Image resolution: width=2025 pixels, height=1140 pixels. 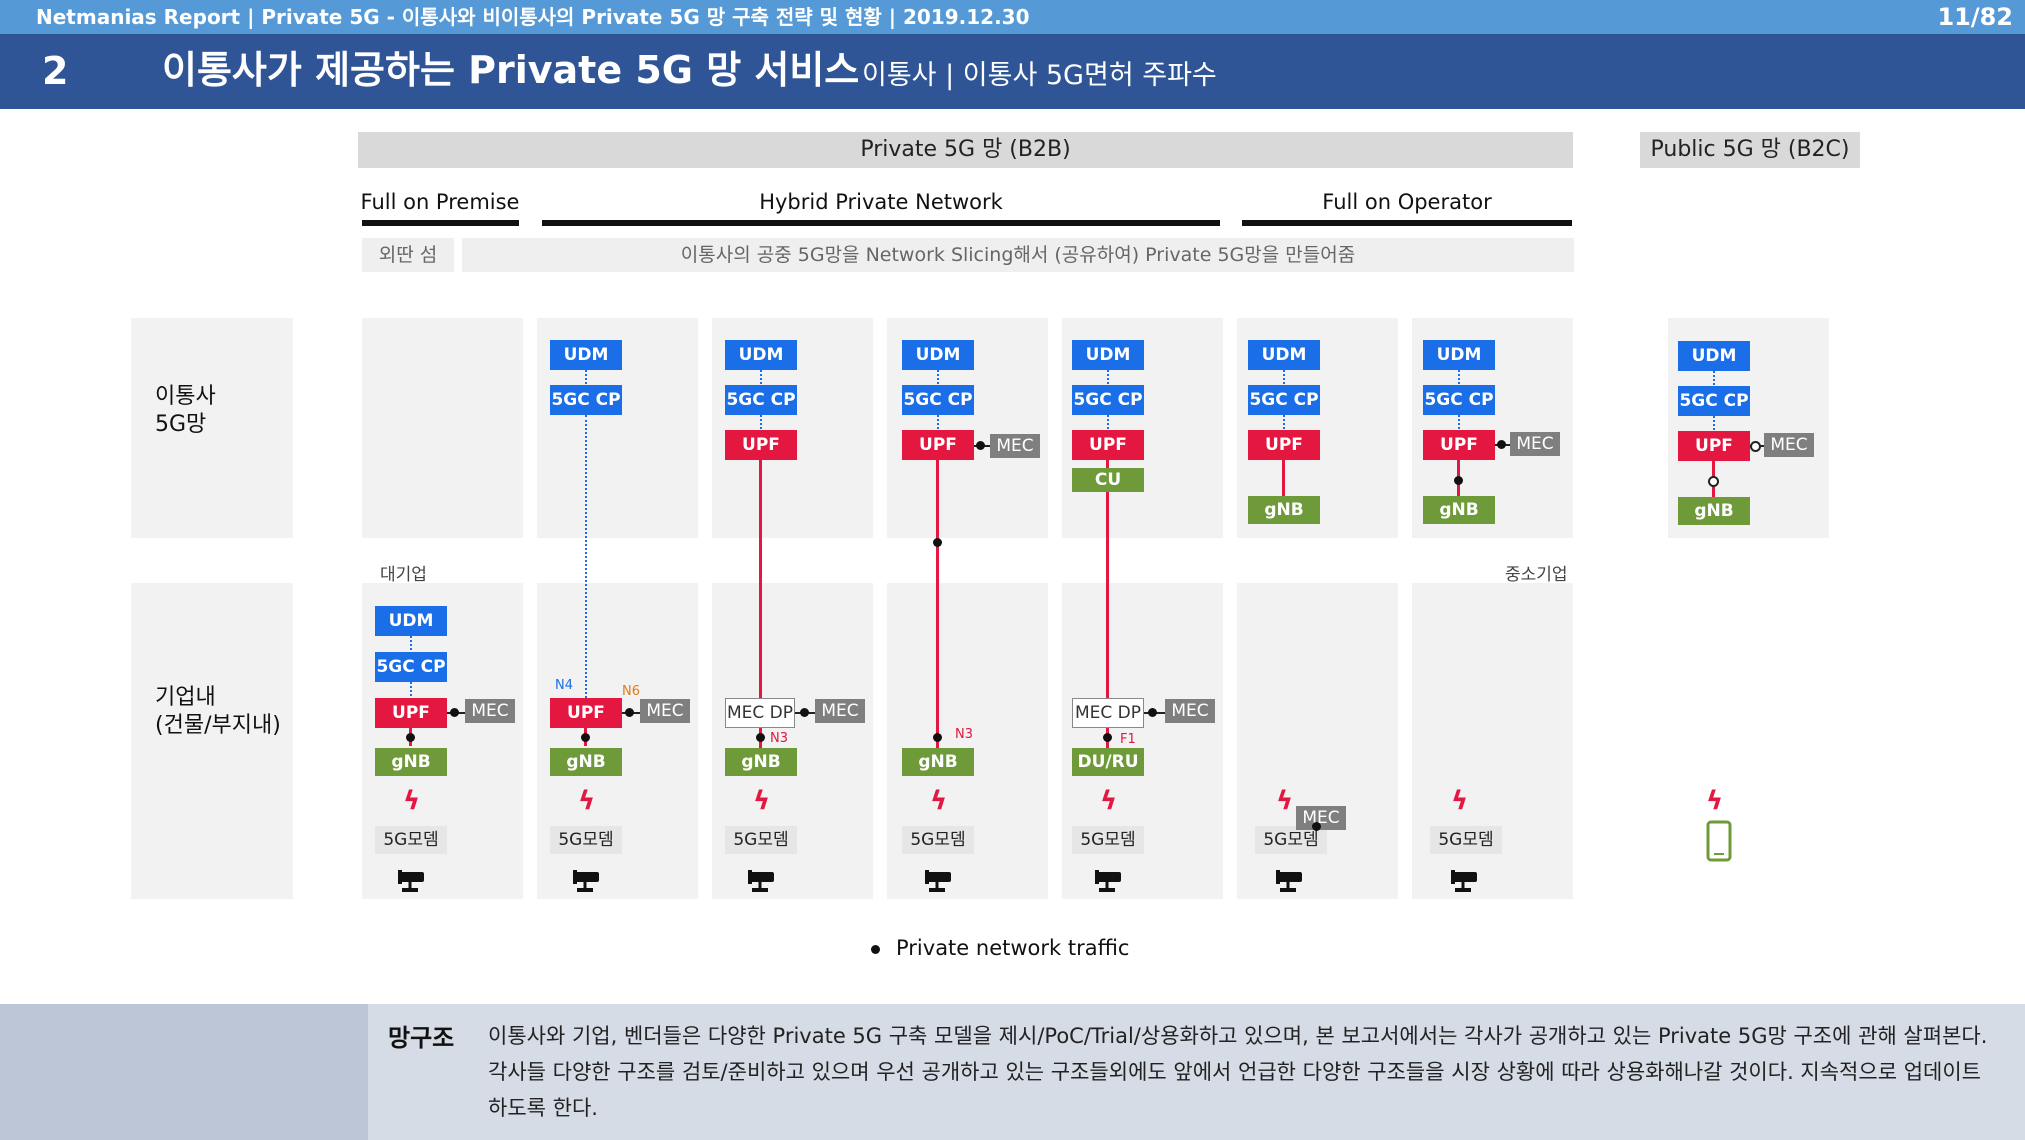 I want to click on n4-control-link, so click(x=586, y=556).